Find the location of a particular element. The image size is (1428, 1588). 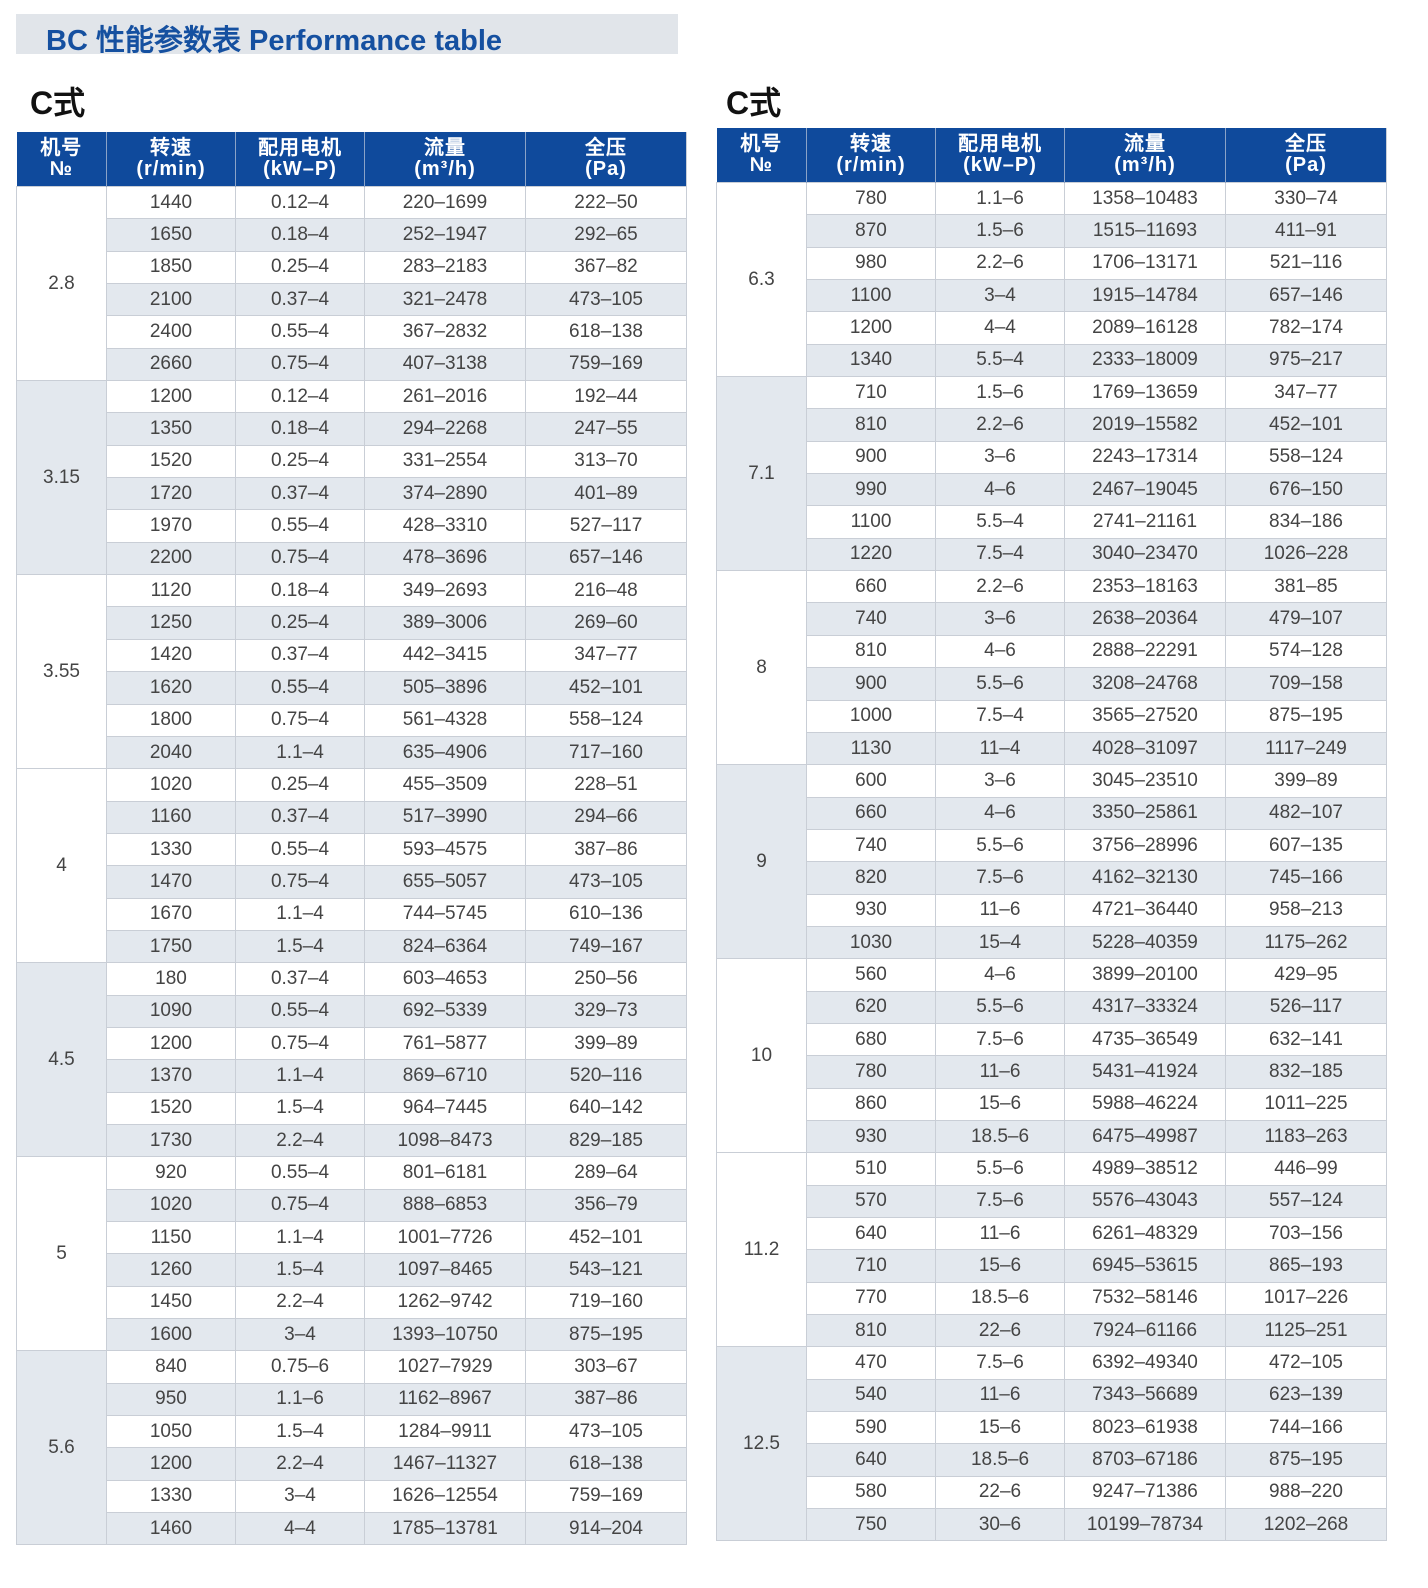

cell-pressure: 381–85 is located at coordinates (1306, 586).